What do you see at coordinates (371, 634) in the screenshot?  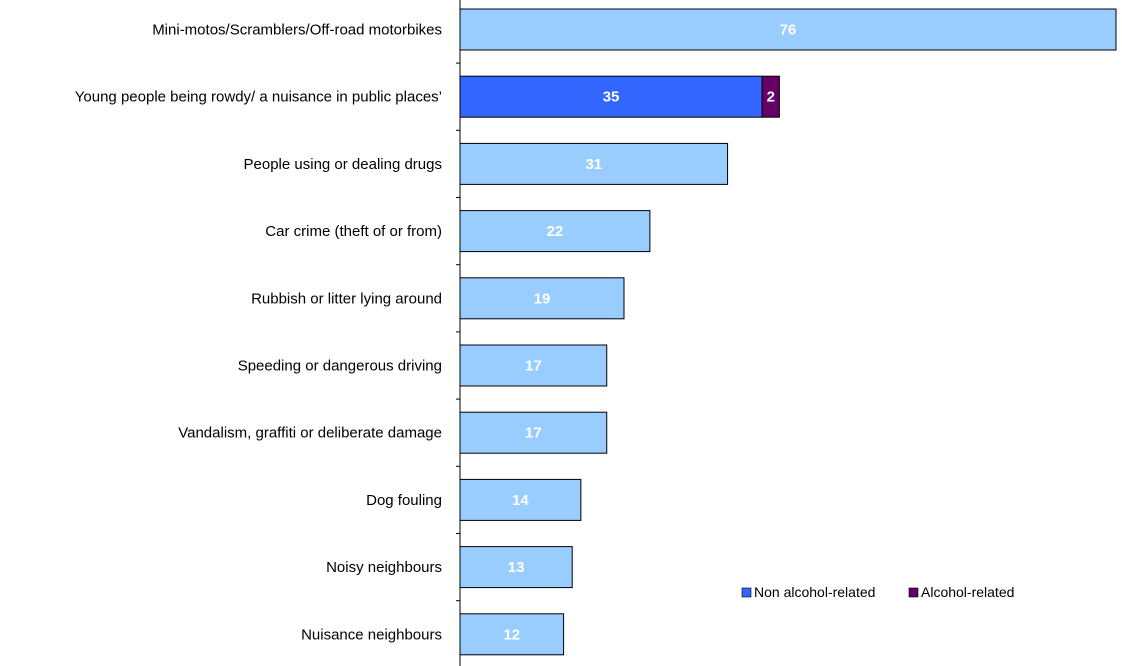 I see `category-label-9: Nuisance neighbours` at bounding box center [371, 634].